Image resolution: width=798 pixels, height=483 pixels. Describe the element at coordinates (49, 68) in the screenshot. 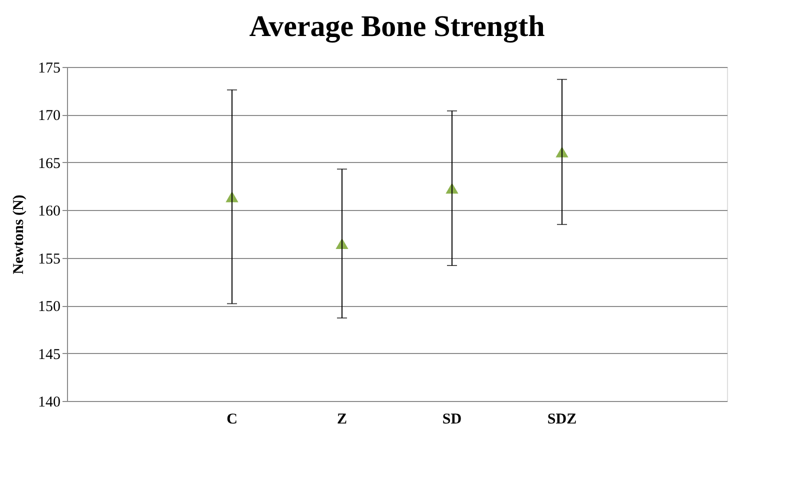

I see `y-tick-label: 175` at that location.